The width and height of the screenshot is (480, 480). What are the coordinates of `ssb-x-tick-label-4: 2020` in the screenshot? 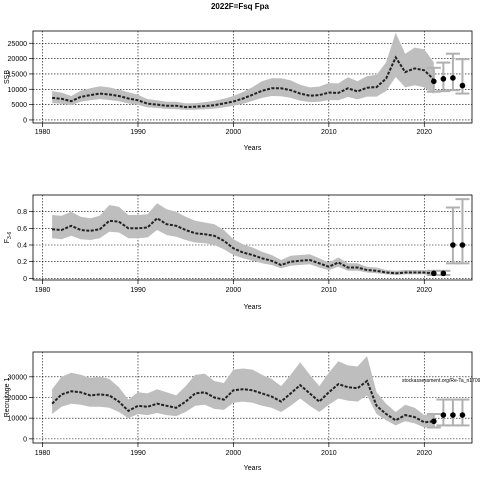 It's located at (424, 132).